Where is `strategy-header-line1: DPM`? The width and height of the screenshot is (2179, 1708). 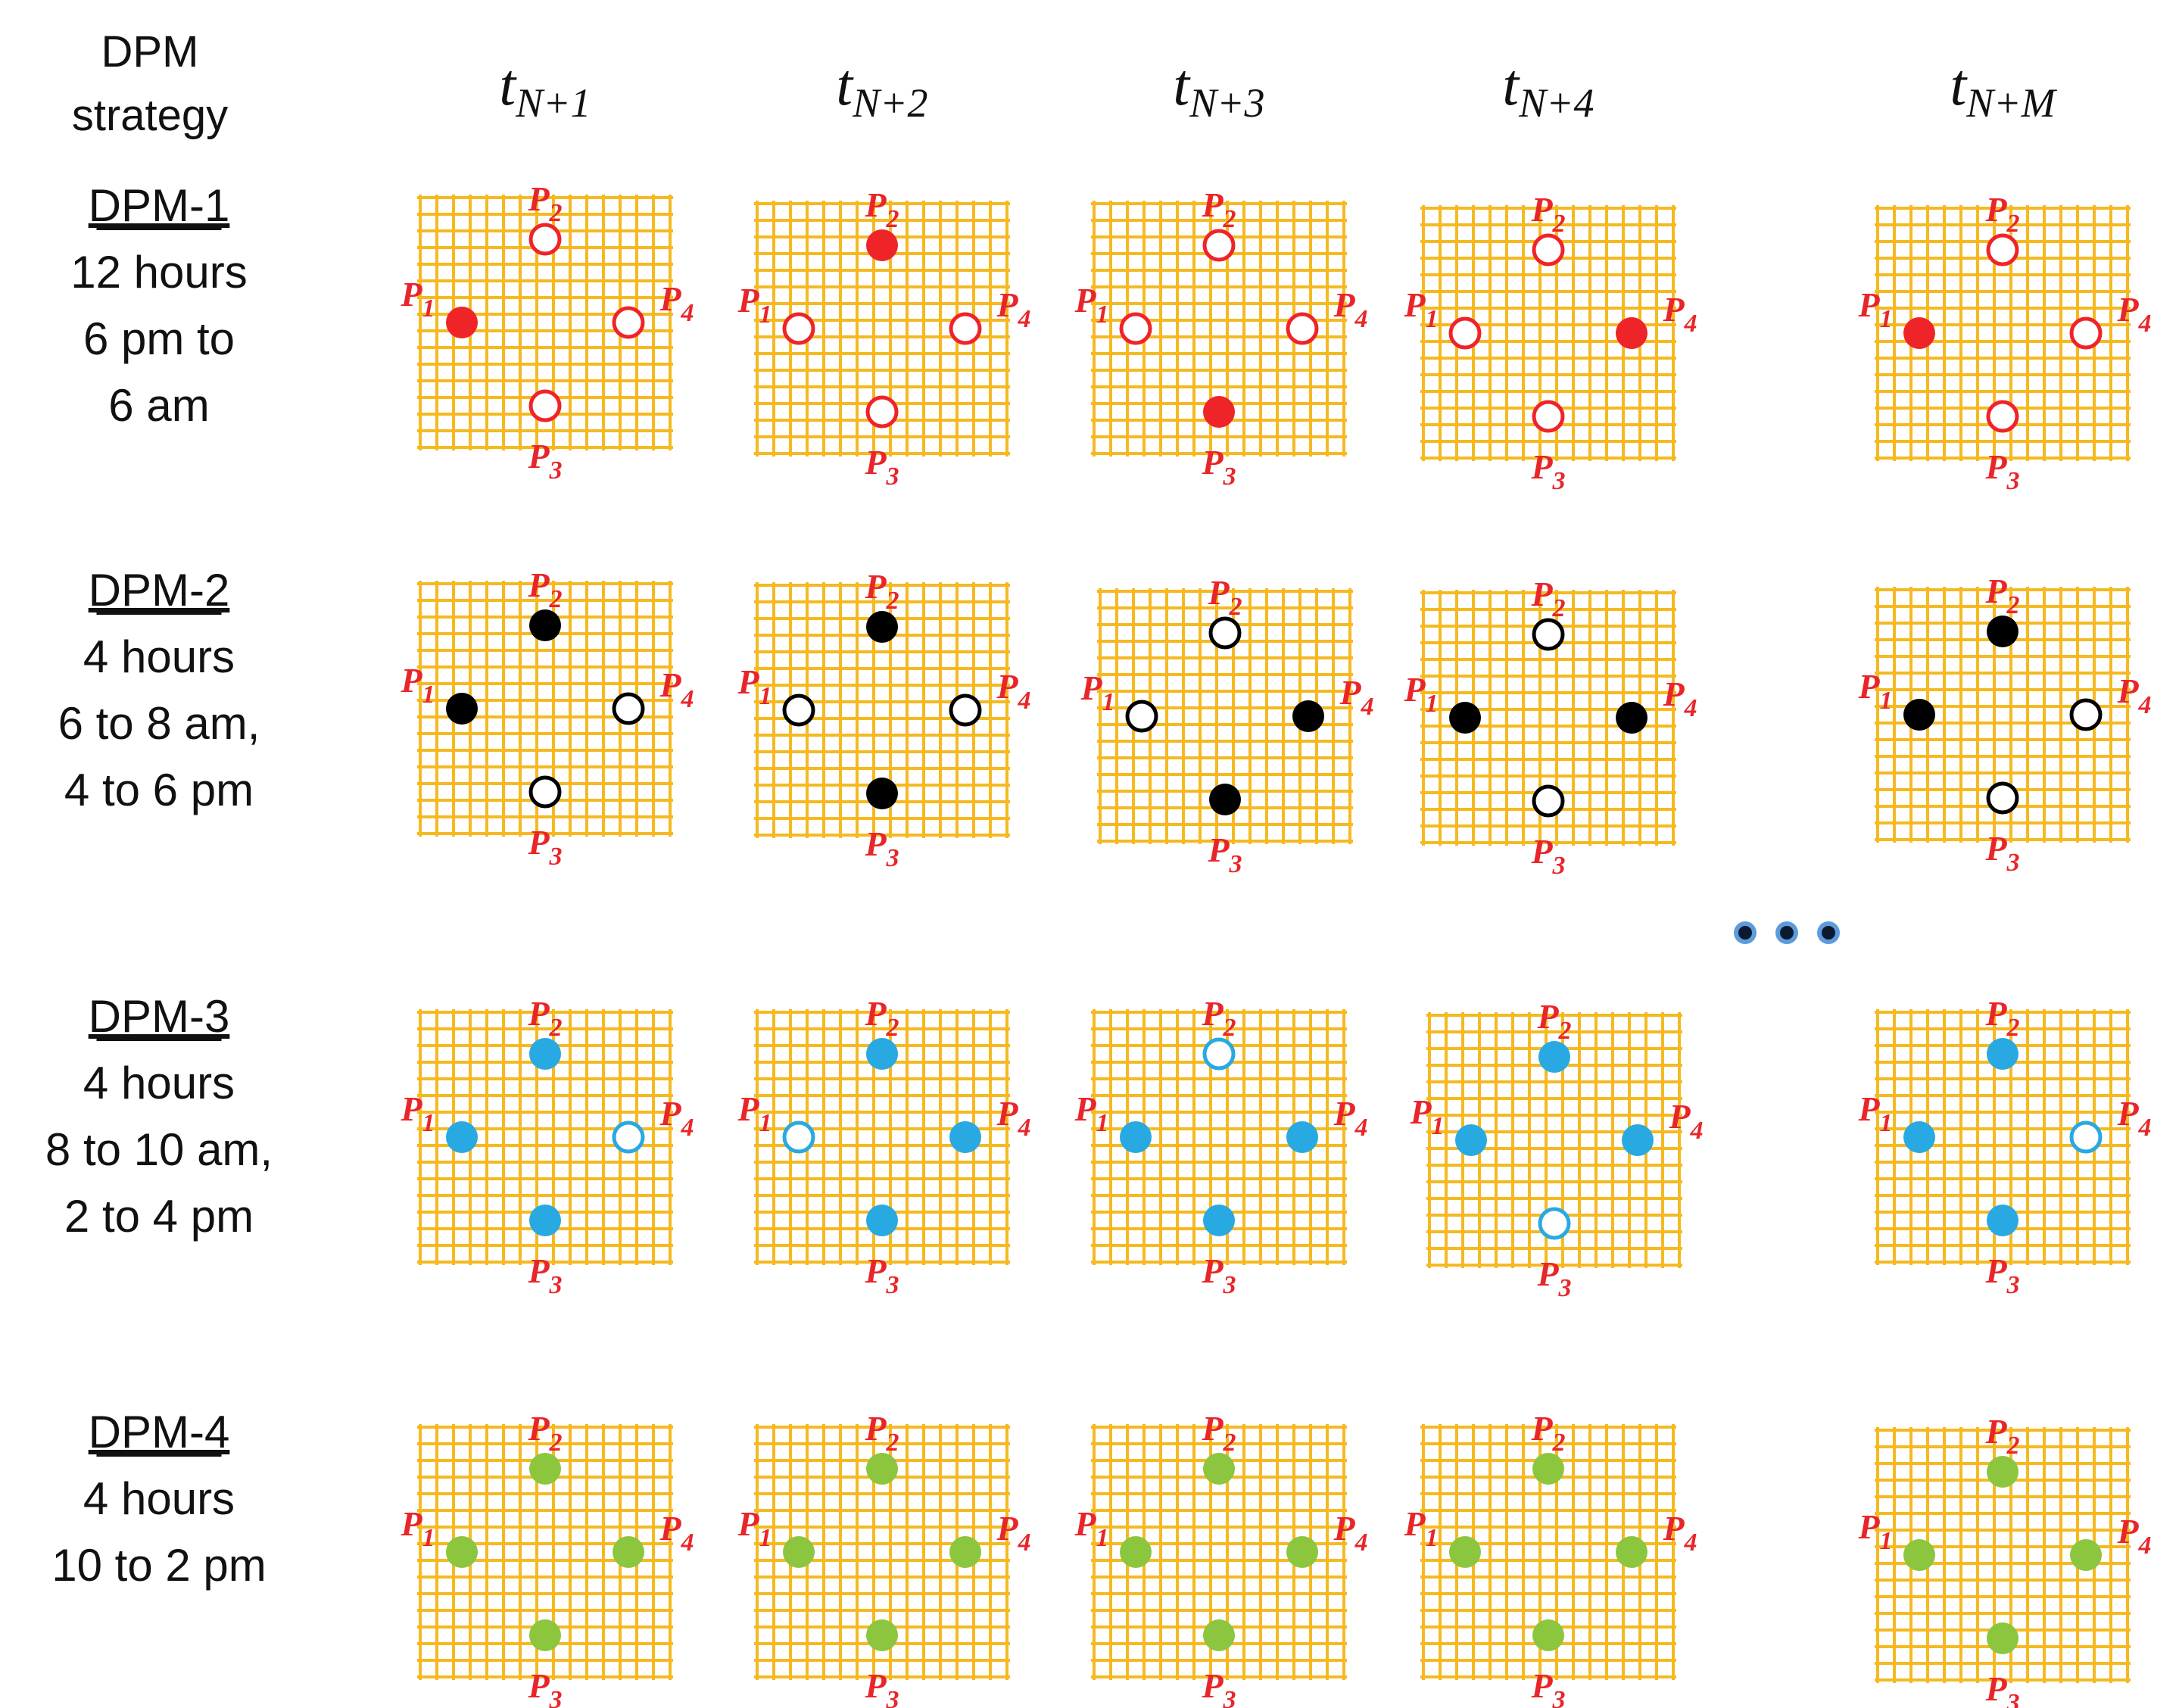
strategy-header-line1: DPM is located at coordinates (150, 51).